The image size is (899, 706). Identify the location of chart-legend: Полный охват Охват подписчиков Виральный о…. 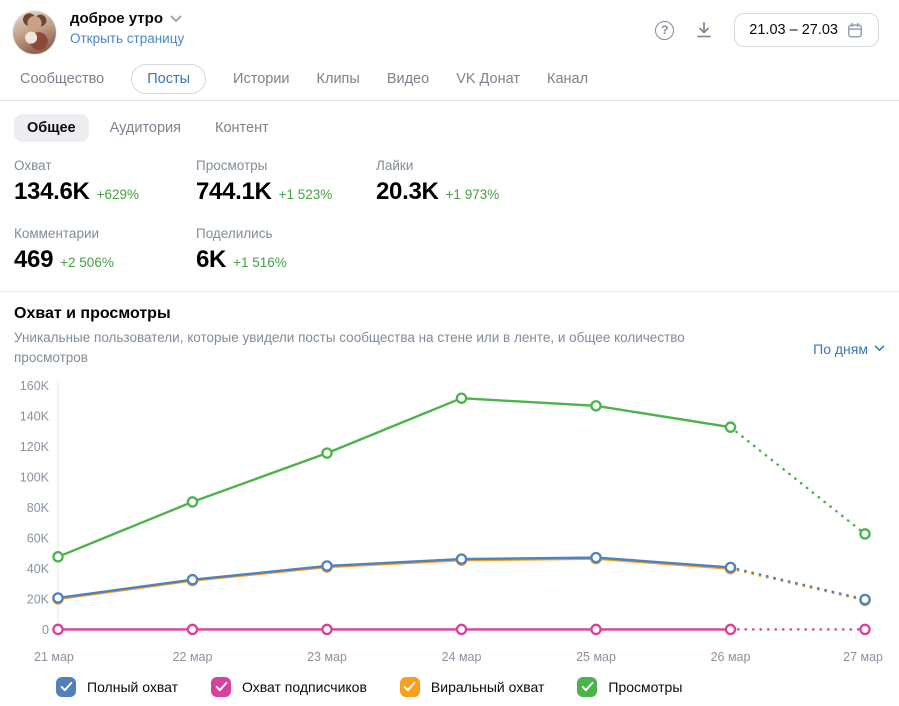
(470, 686).